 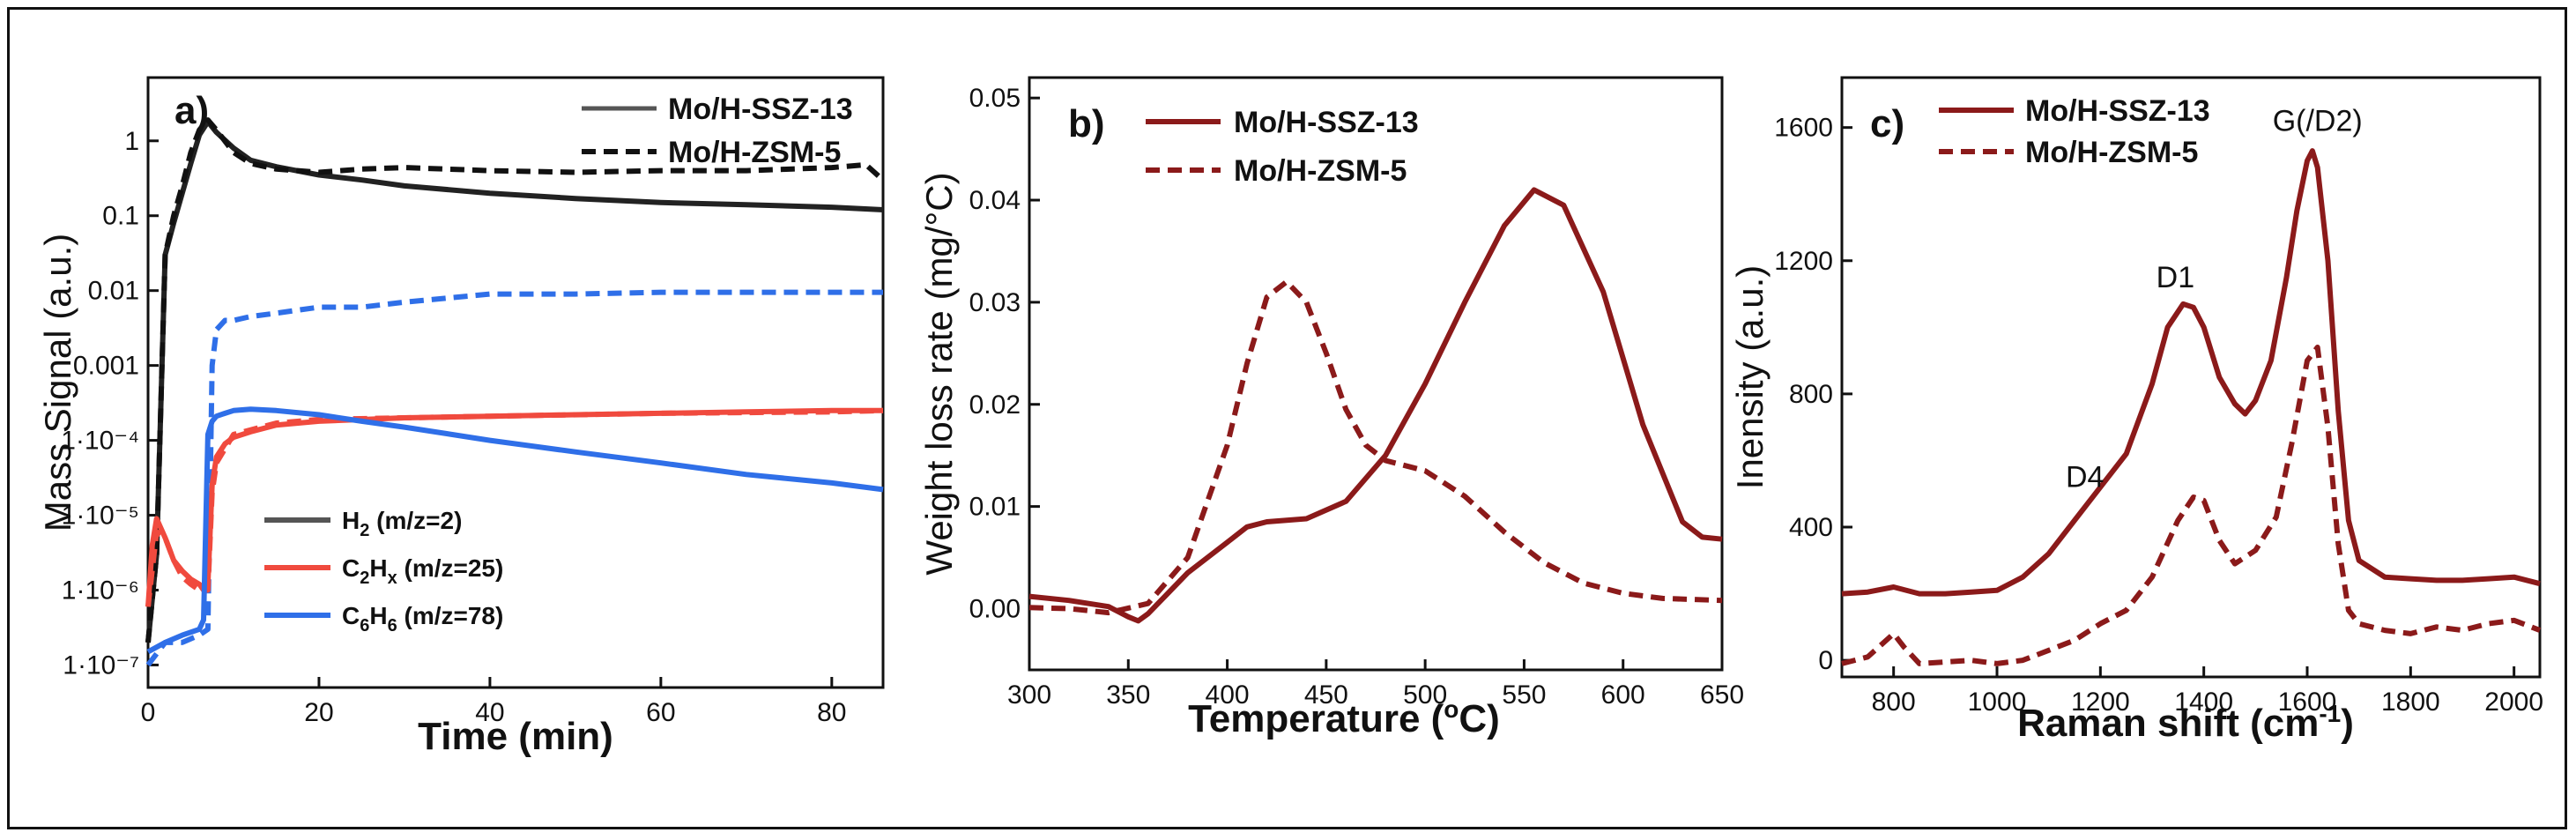 What do you see at coordinates (760, 109) in the screenshot?
I see `legend-a-ssz-label: Mo/H-SSZ-13` at bounding box center [760, 109].